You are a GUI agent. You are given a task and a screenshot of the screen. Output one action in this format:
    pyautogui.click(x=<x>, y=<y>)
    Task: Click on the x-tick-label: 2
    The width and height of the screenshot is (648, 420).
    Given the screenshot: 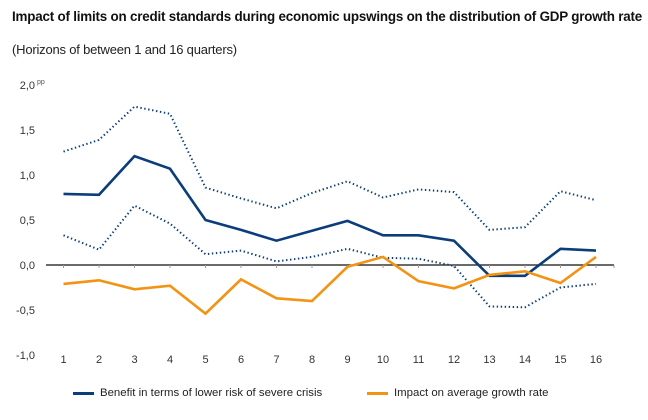 What is the action you would take?
    pyautogui.click(x=99, y=360)
    